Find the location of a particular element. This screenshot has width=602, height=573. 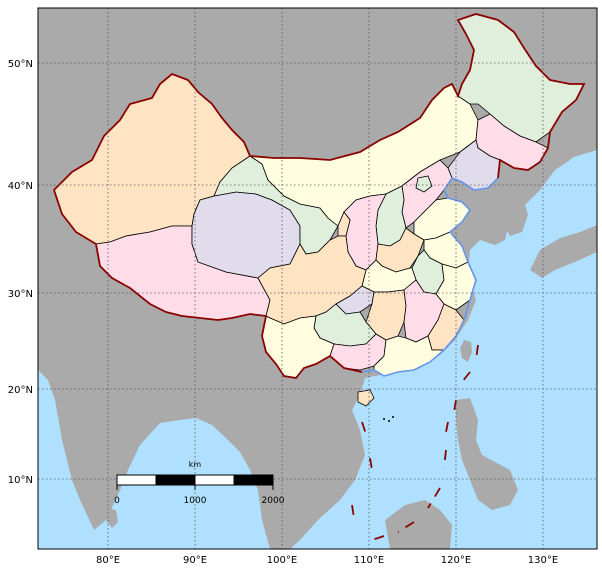

philippines is located at coordinates (487, 454).